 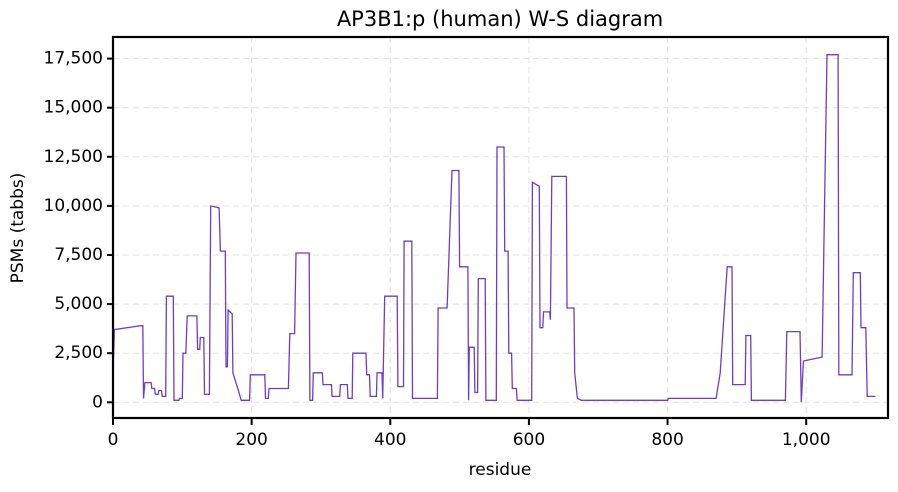 What do you see at coordinates (78, 304) in the screenshot?
I see `y-tick-label: 5,000` at bounding box center [78, 304].